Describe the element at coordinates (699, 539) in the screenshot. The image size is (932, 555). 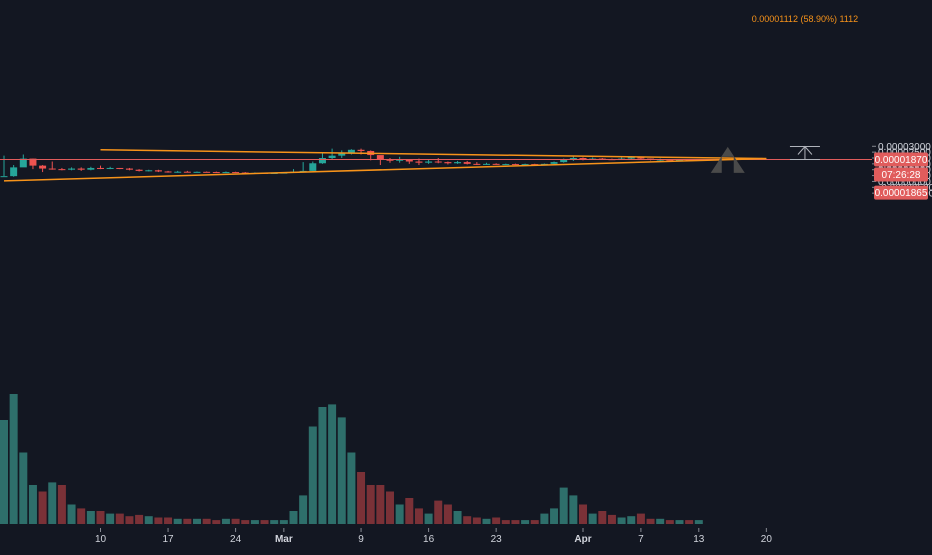
I see `x-tick-label: 13` at that location.